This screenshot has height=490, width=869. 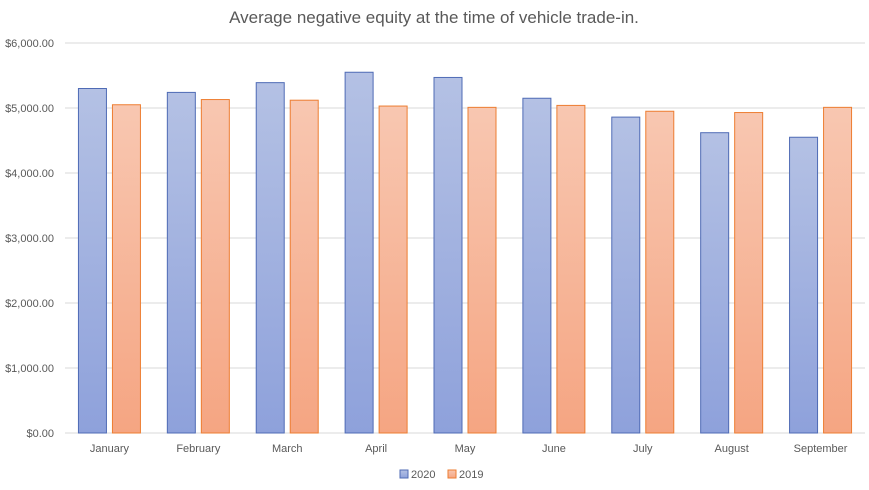 What do you see at coordinates (29, 109) in the screenshot?
I see `y-tick-label: $5,000.00` at bounding box center [29, 109].